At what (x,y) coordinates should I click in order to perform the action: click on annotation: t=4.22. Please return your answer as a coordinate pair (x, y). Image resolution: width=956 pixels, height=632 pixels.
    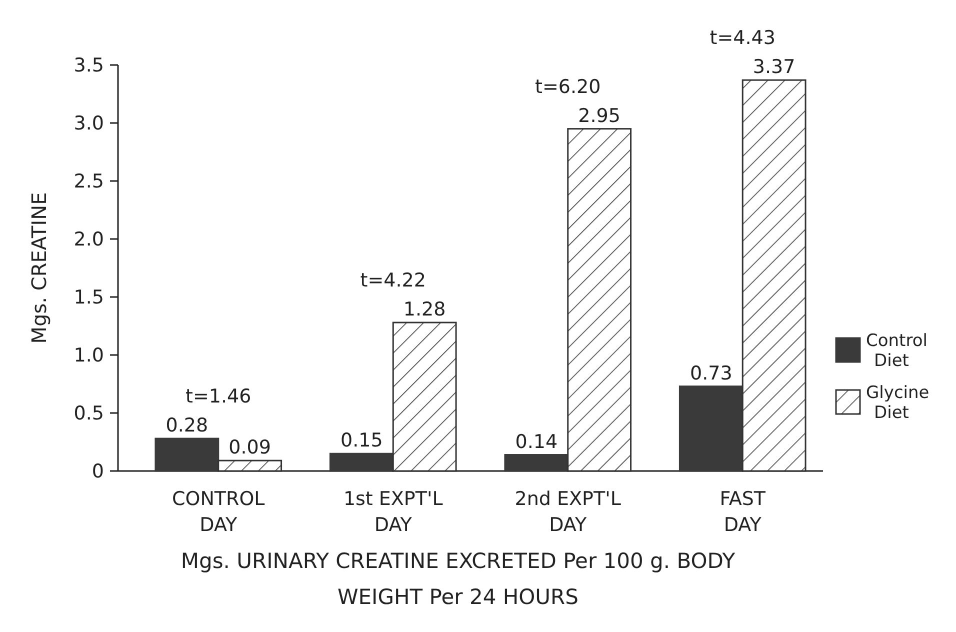
    Looking at the image, I should click on (393, 281).